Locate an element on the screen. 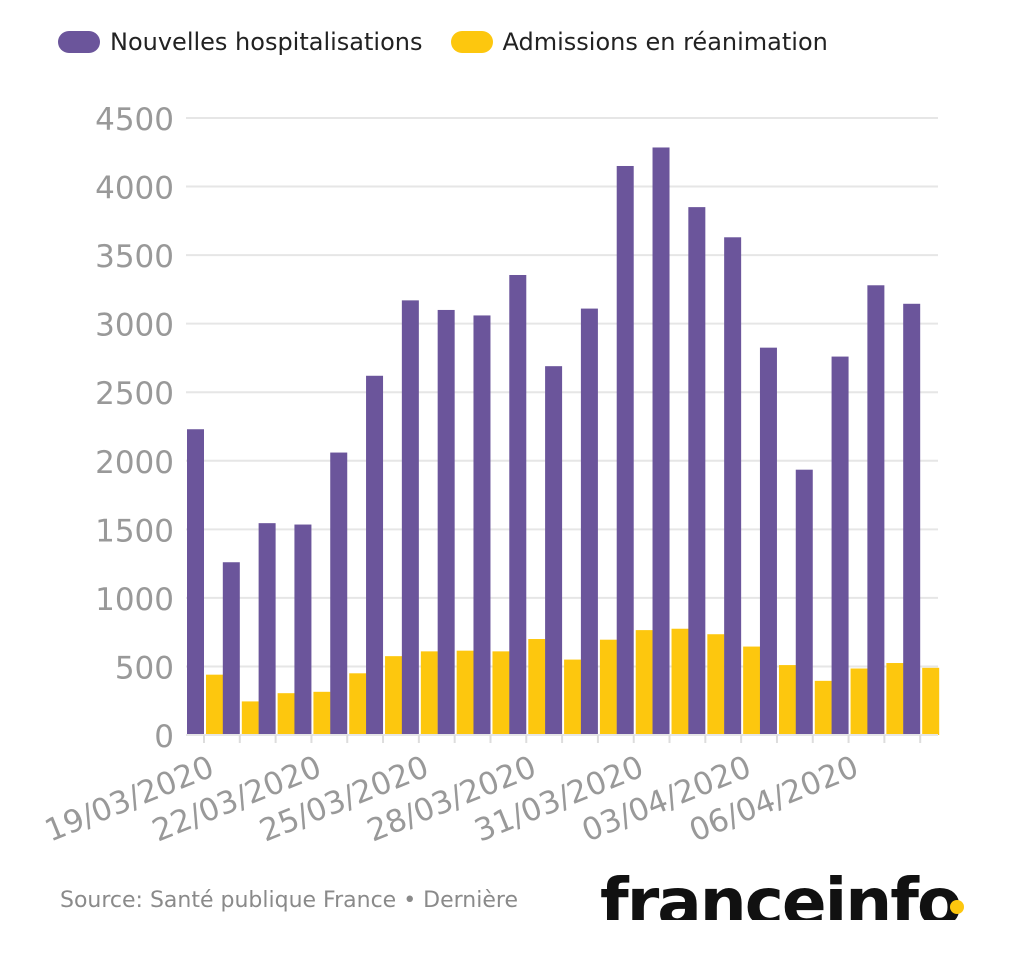  y-tick-label: 1000 is located at coordinates (134, 600).